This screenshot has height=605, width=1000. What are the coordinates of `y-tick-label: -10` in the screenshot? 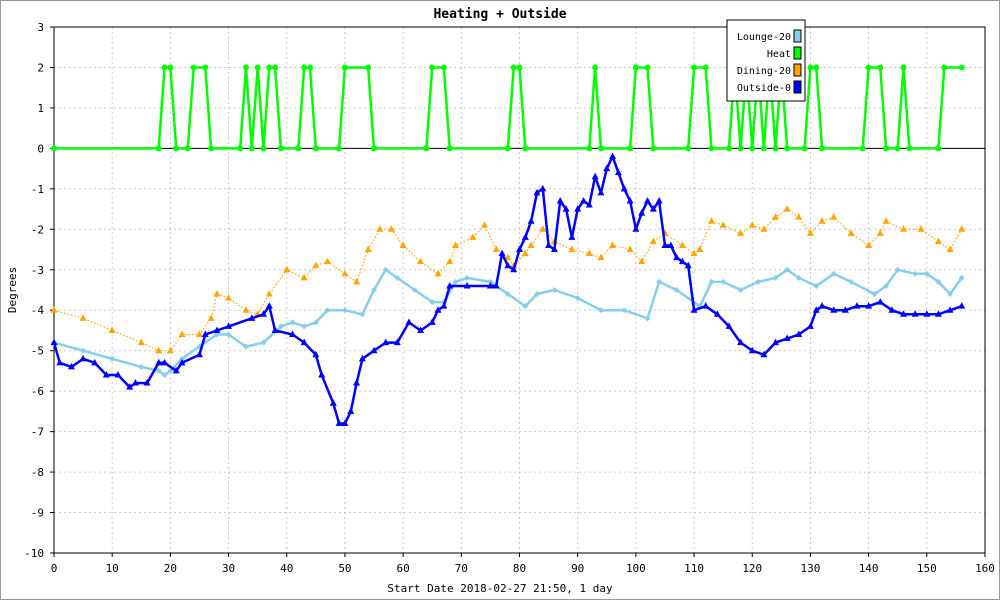 It's located at (34, 553).